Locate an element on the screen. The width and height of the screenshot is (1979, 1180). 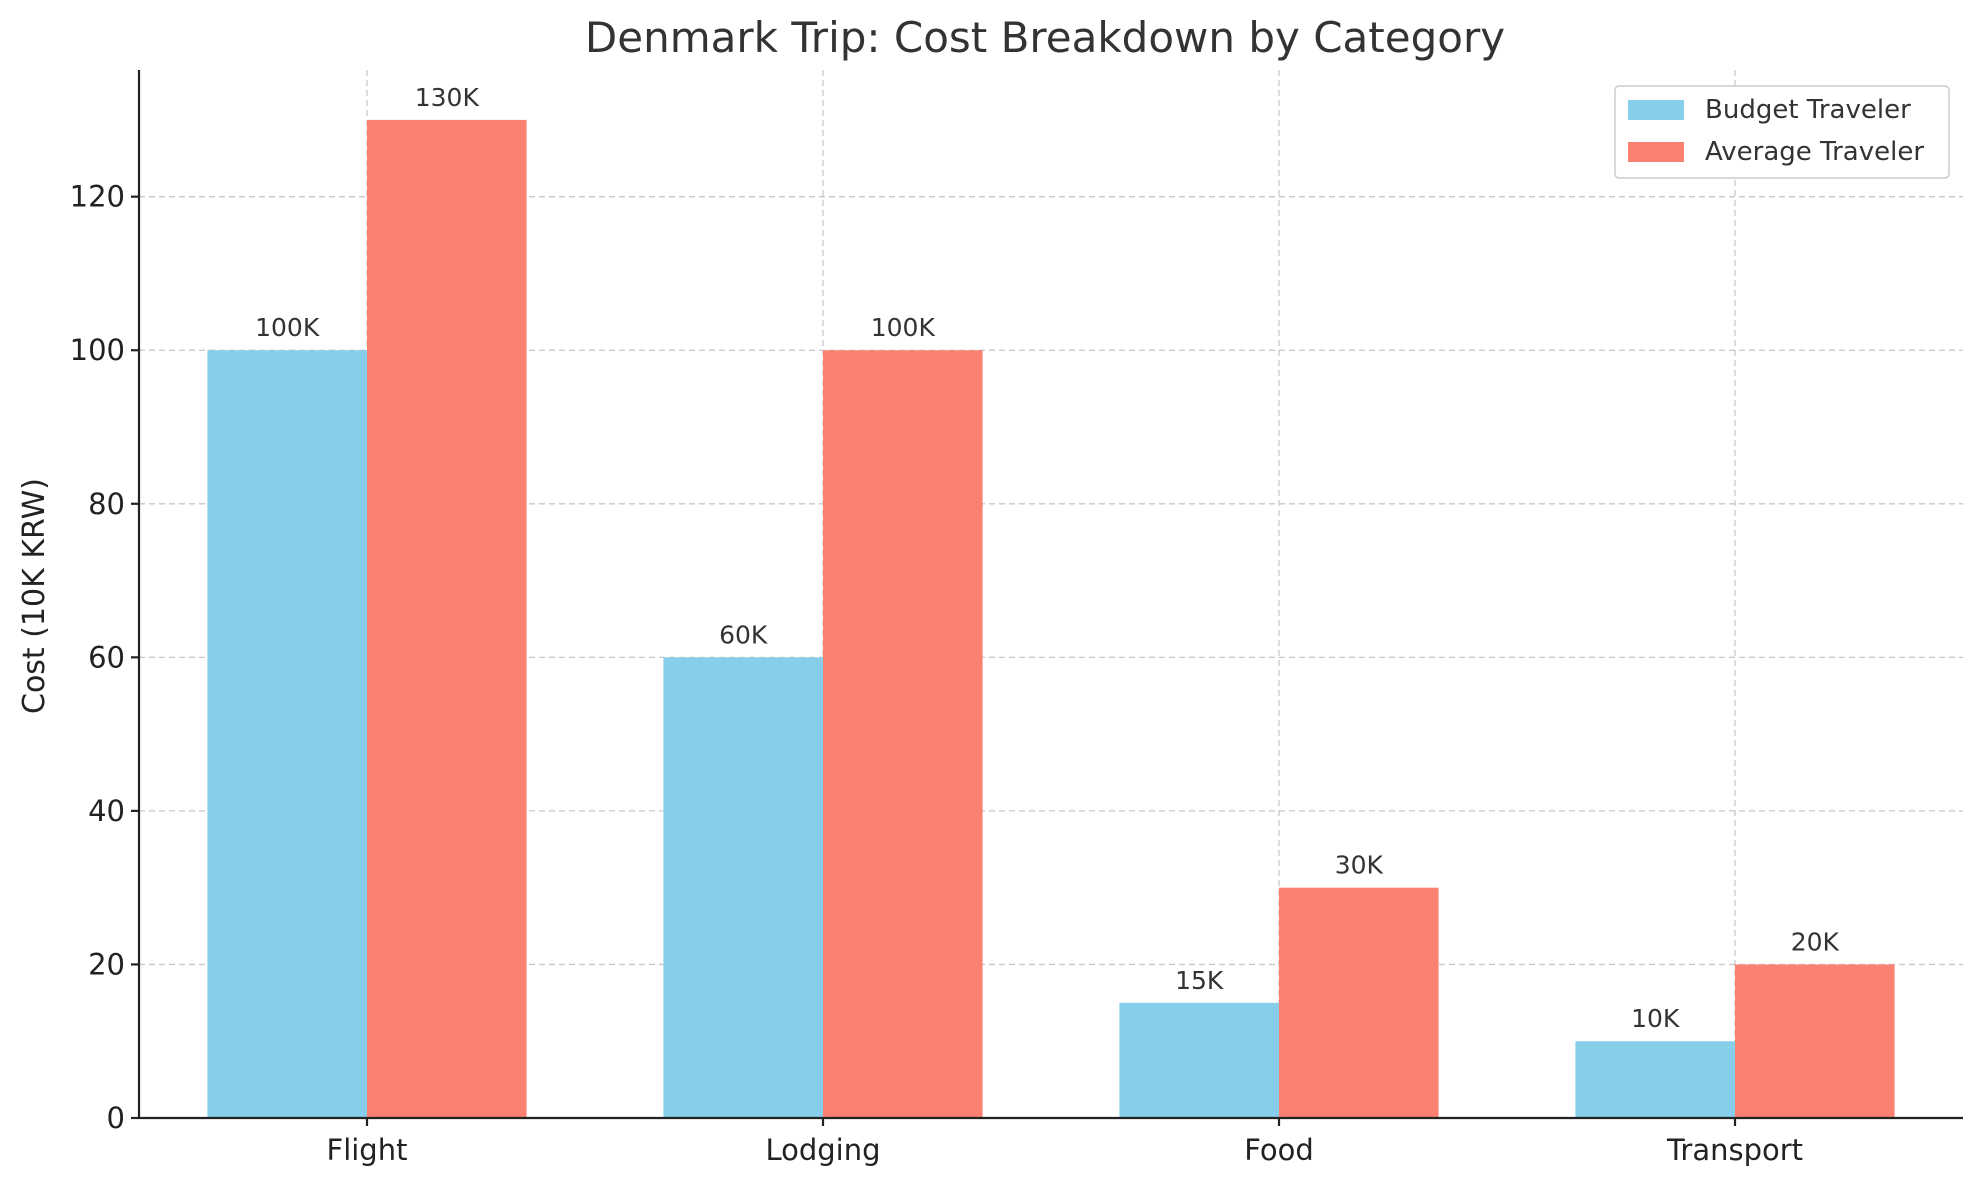
x-tick-label: Food is located at coordinates (1279, 1150).